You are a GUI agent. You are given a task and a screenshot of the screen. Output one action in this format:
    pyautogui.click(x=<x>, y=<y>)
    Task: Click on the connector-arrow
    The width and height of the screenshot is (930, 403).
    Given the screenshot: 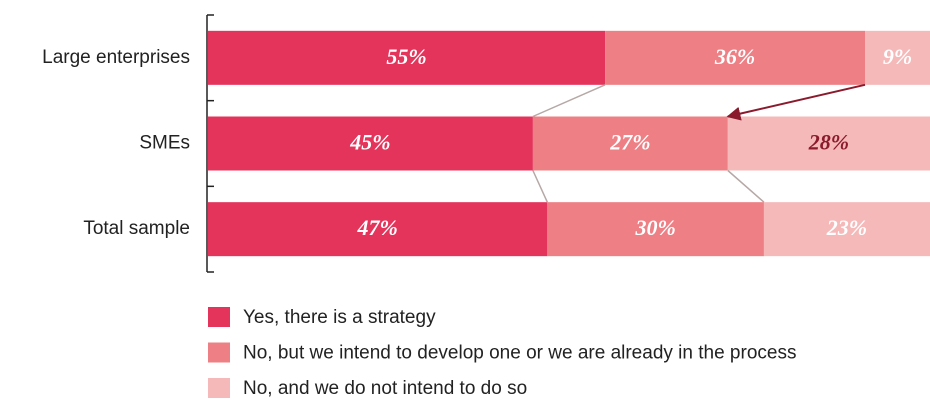 What is the action you would take?
    pyautogui.click(x=796, y=102)
    